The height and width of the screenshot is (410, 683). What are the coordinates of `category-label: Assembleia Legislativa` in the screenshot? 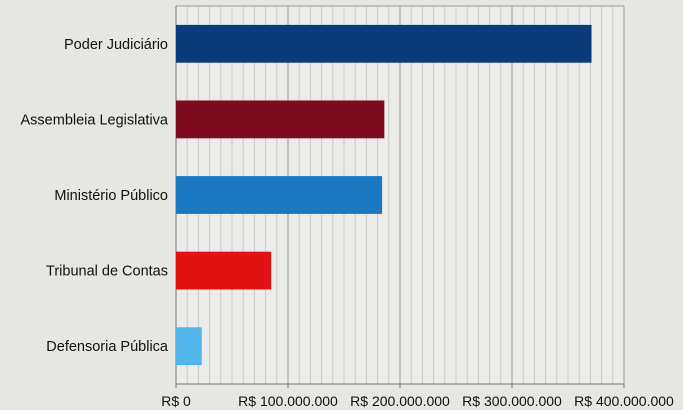 It's located at (95, 120).